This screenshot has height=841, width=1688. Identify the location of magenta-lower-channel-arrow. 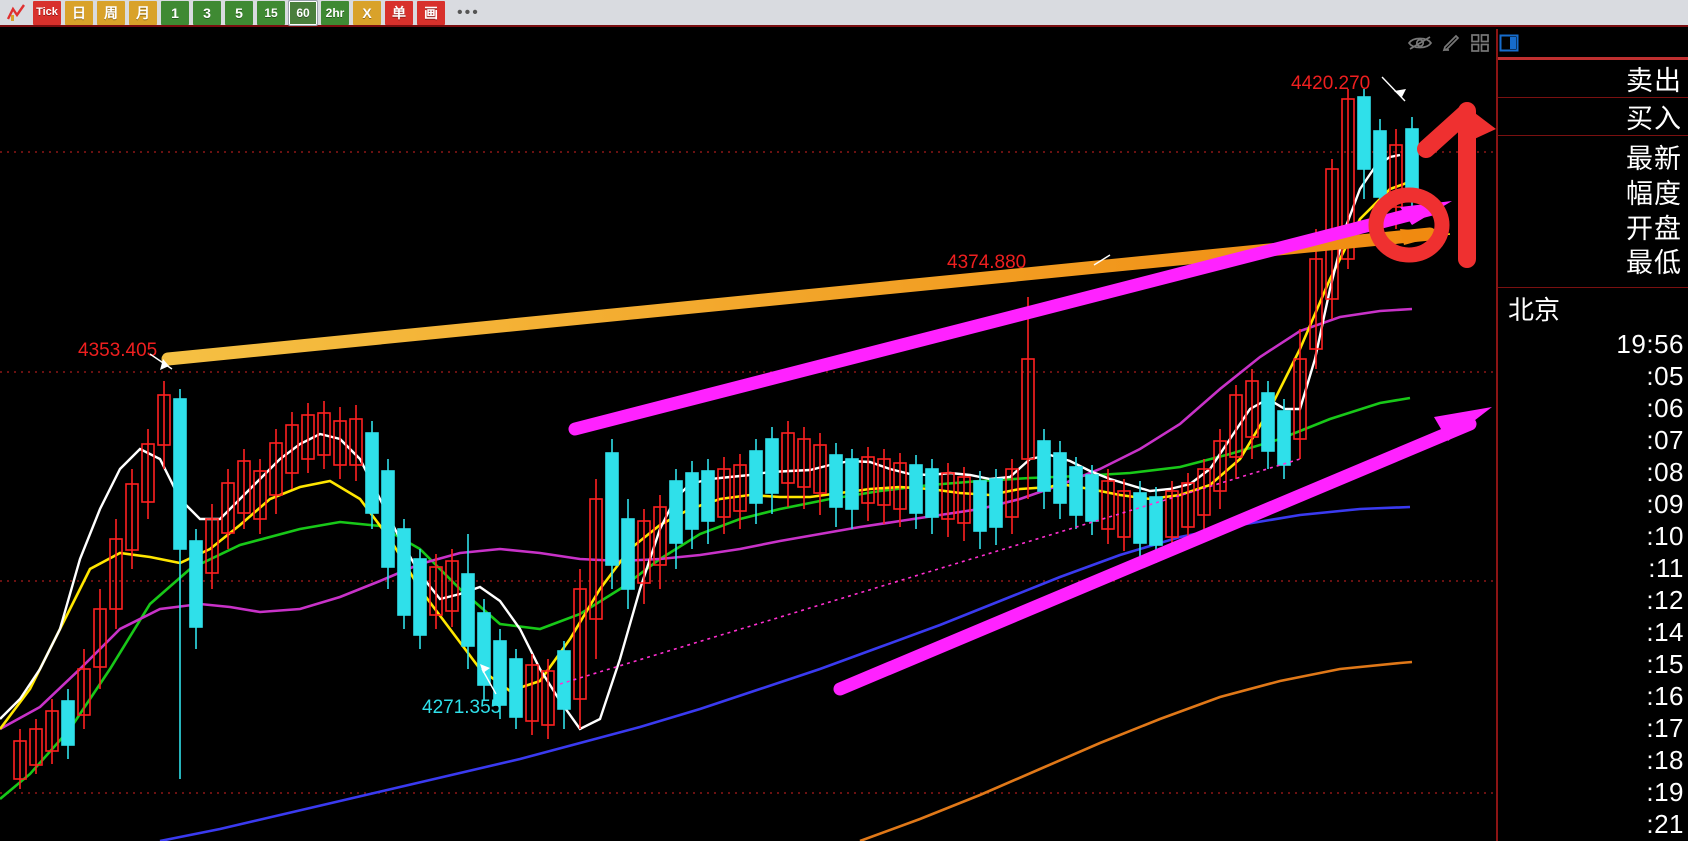
(1162, 551).